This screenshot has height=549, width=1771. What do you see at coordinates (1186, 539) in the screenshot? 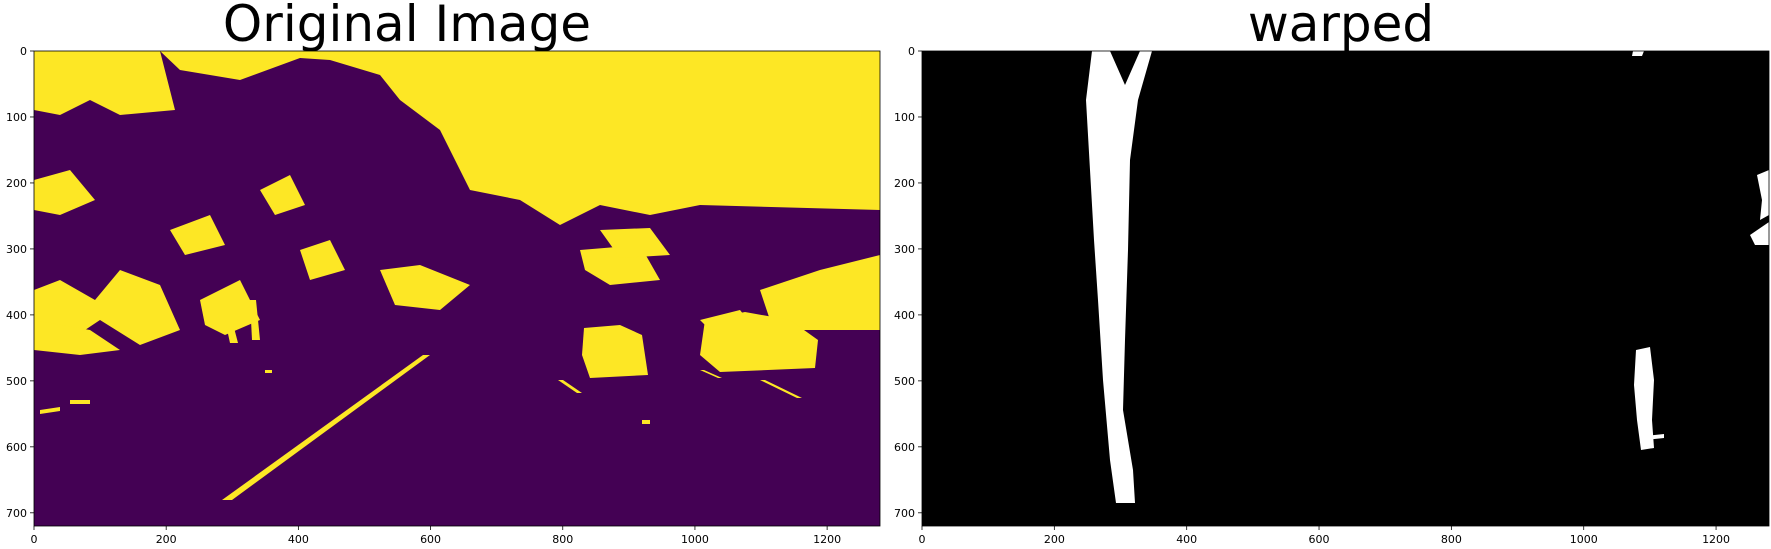
I see `right-xtick-label: 400` at bounding box center [1186, 539].